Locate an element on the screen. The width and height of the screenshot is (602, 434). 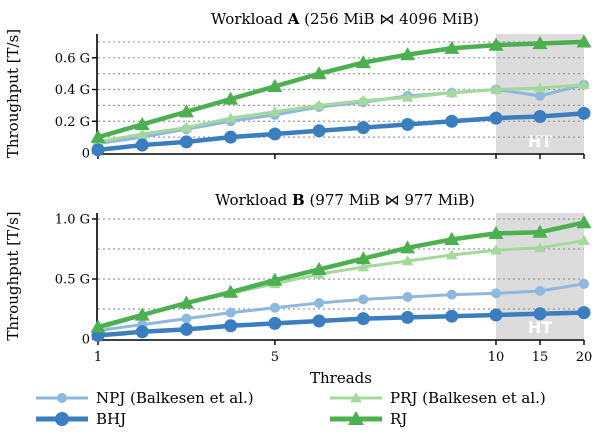
legend-item-prj: PRJ (Balkesen et al.) is located at coordinates (438, 398).